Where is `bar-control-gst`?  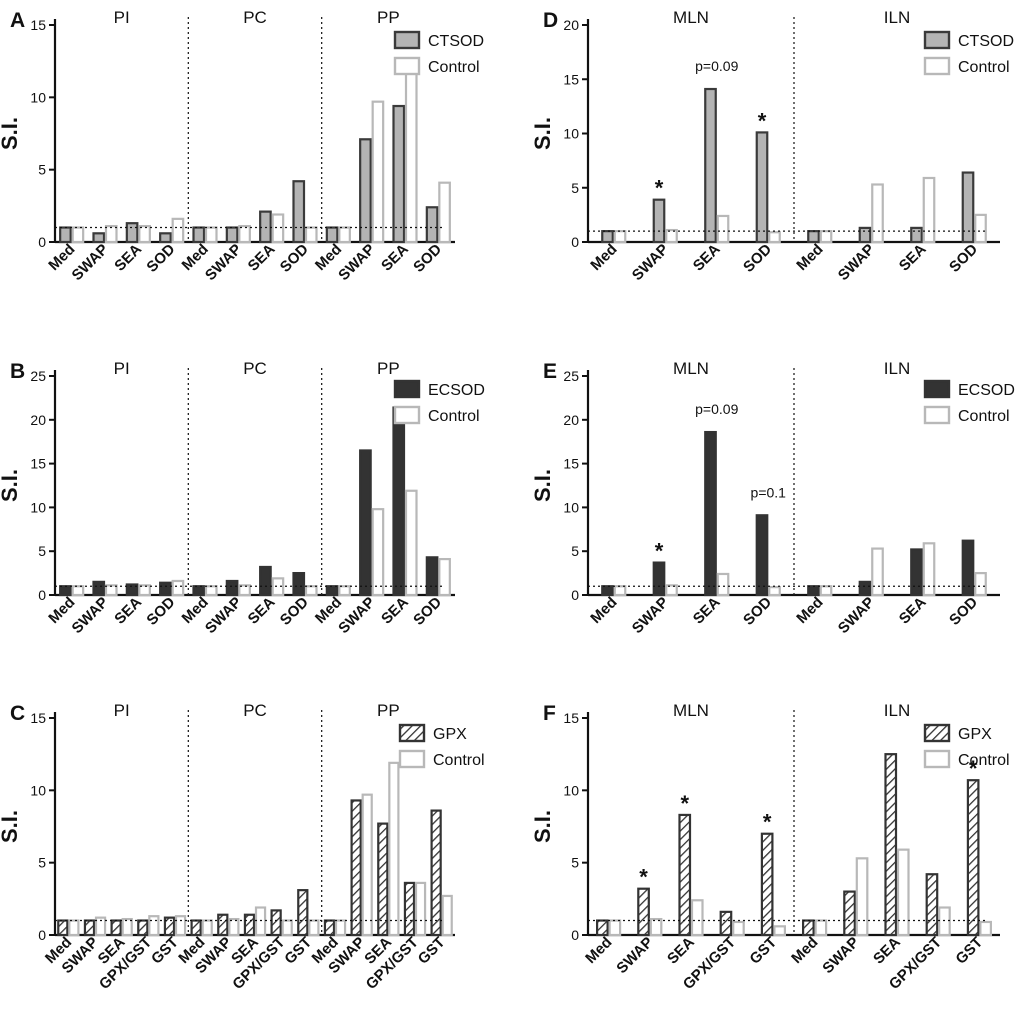 bar-control-gst is located at coordinates (180, 926).